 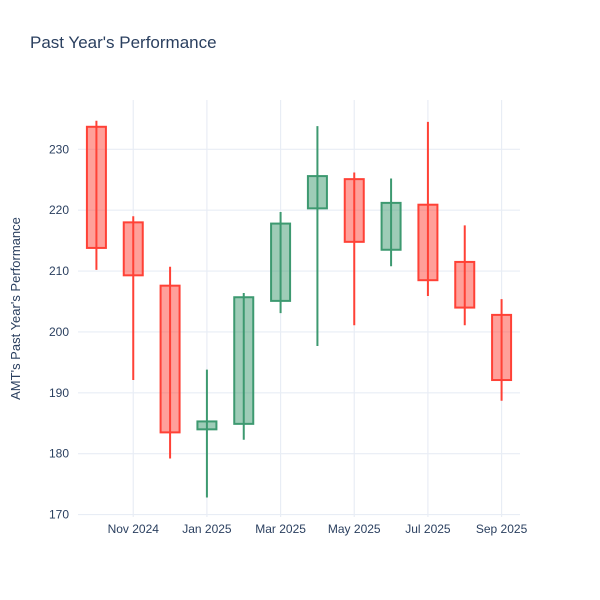 What do you see at coordinates (207, 433) in the screenshot?
I see `candle-jan-2025` at bounding box center [207, 433].